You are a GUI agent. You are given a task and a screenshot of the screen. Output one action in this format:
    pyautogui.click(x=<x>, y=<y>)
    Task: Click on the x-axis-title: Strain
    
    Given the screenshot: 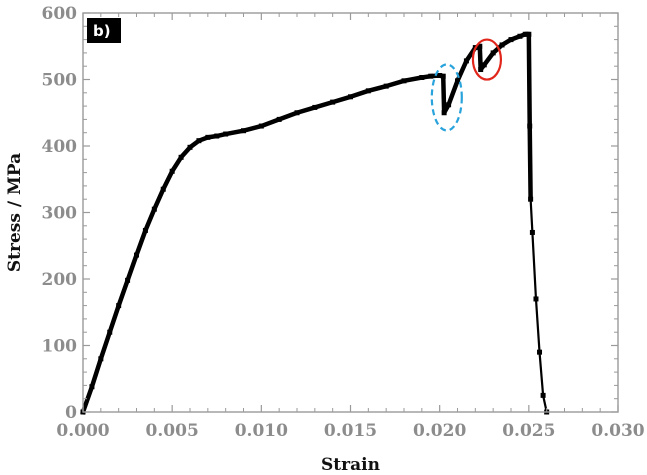 What is the action you would take?
    pyautogui.click(x=350, y=465)
    